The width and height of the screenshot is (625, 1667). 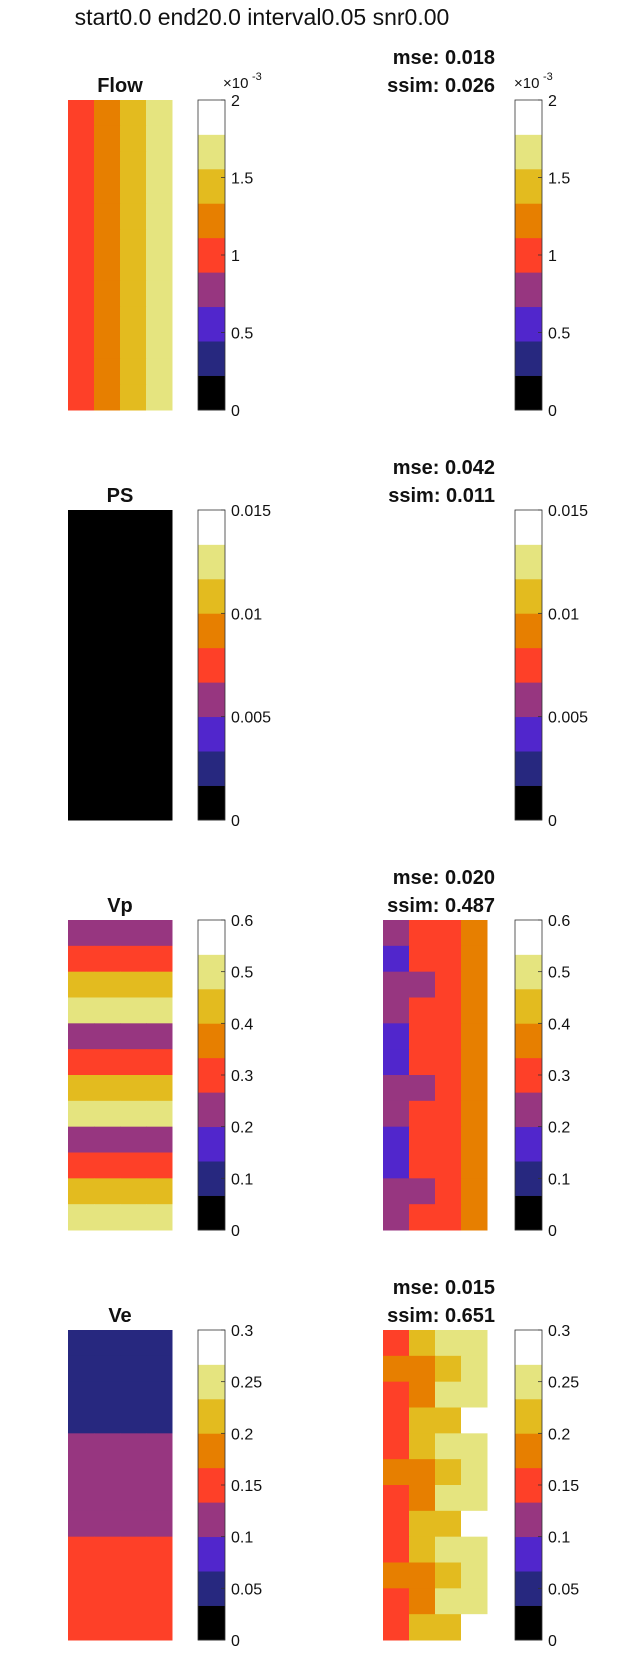 I want to click on panel-title-vp: Vp, so click(x=120, y=906).